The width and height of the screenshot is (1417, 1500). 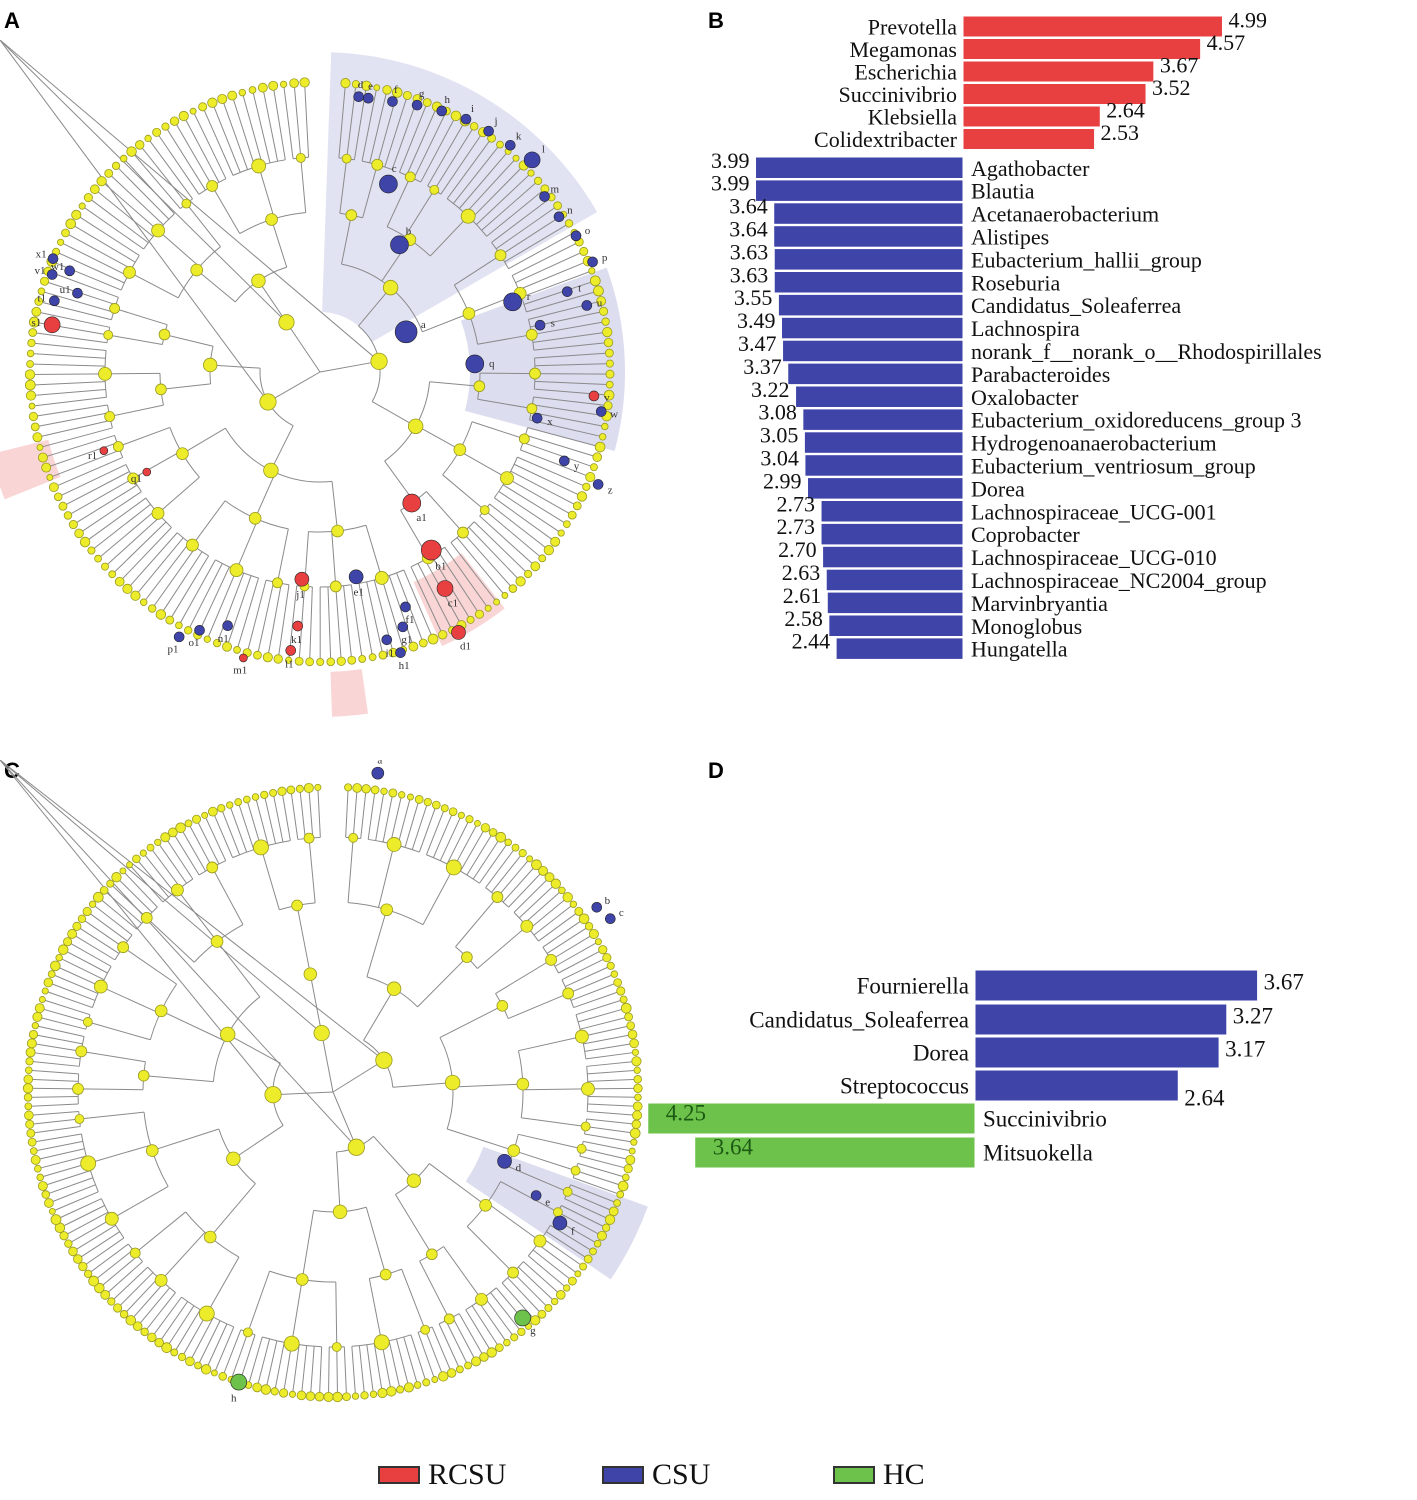 I want to click on clade-node-t, so click(x=567, y=291).